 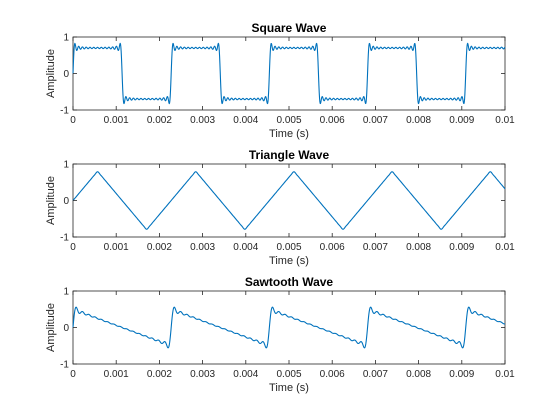 What do you see at coordinates (289, 28) in the screenshot?
I see `chart-title: Square Wave` at bounding box center [289, 28].